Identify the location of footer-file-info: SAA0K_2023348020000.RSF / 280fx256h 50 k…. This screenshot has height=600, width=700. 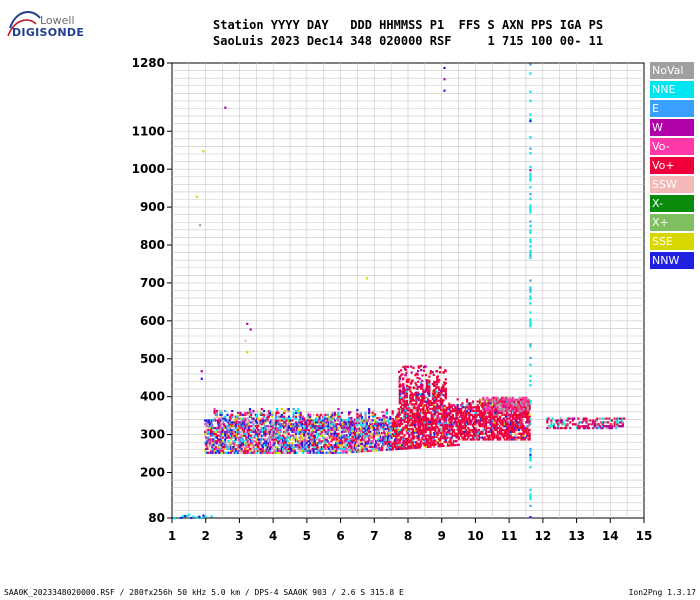
(204, 592).